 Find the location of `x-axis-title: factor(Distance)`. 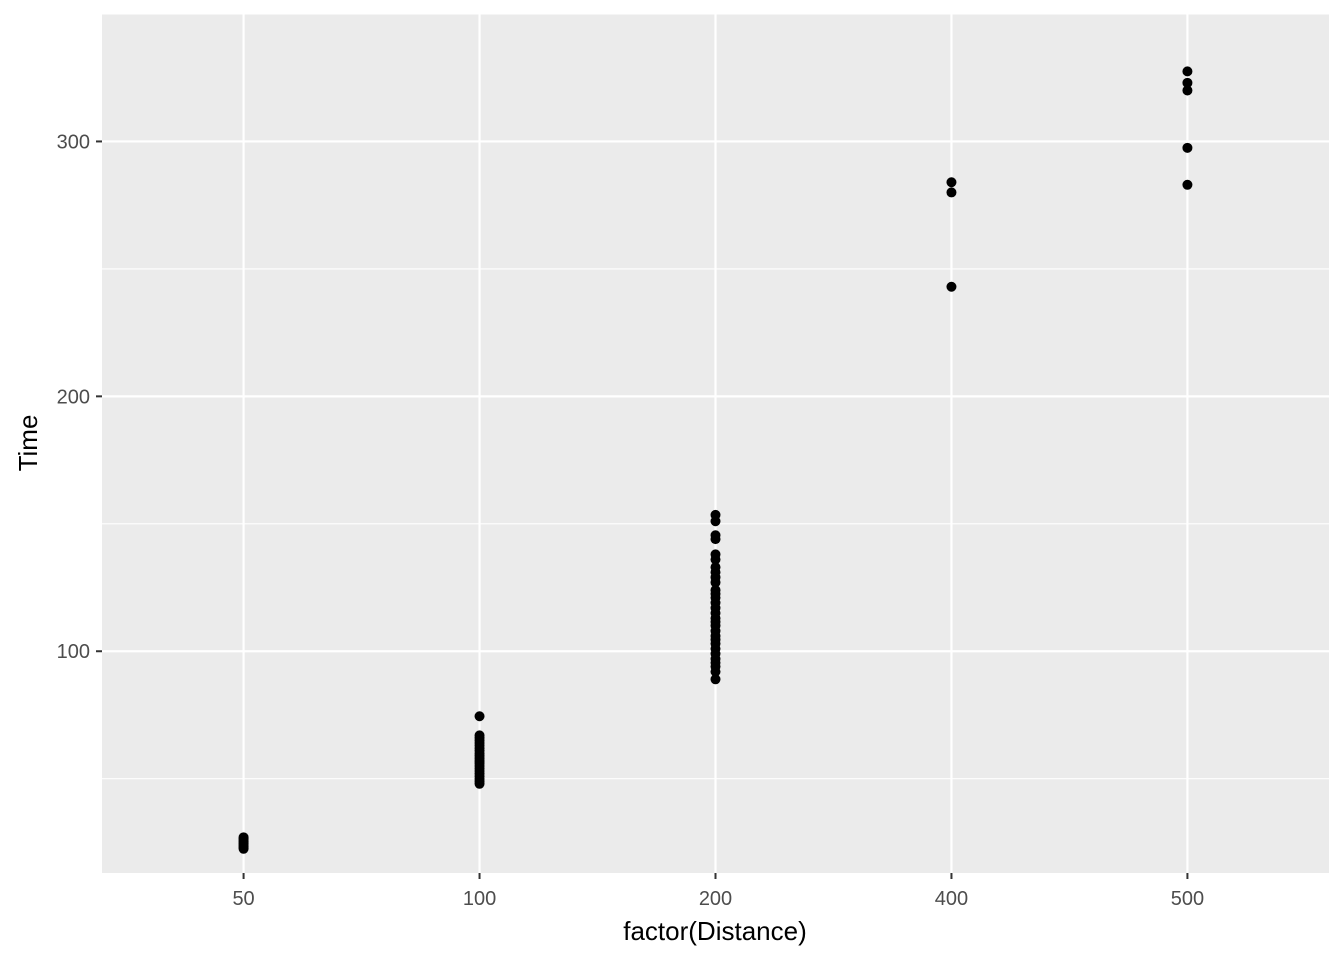

x-axis-title: factor(Distance) is located at coordinates (715, 931).